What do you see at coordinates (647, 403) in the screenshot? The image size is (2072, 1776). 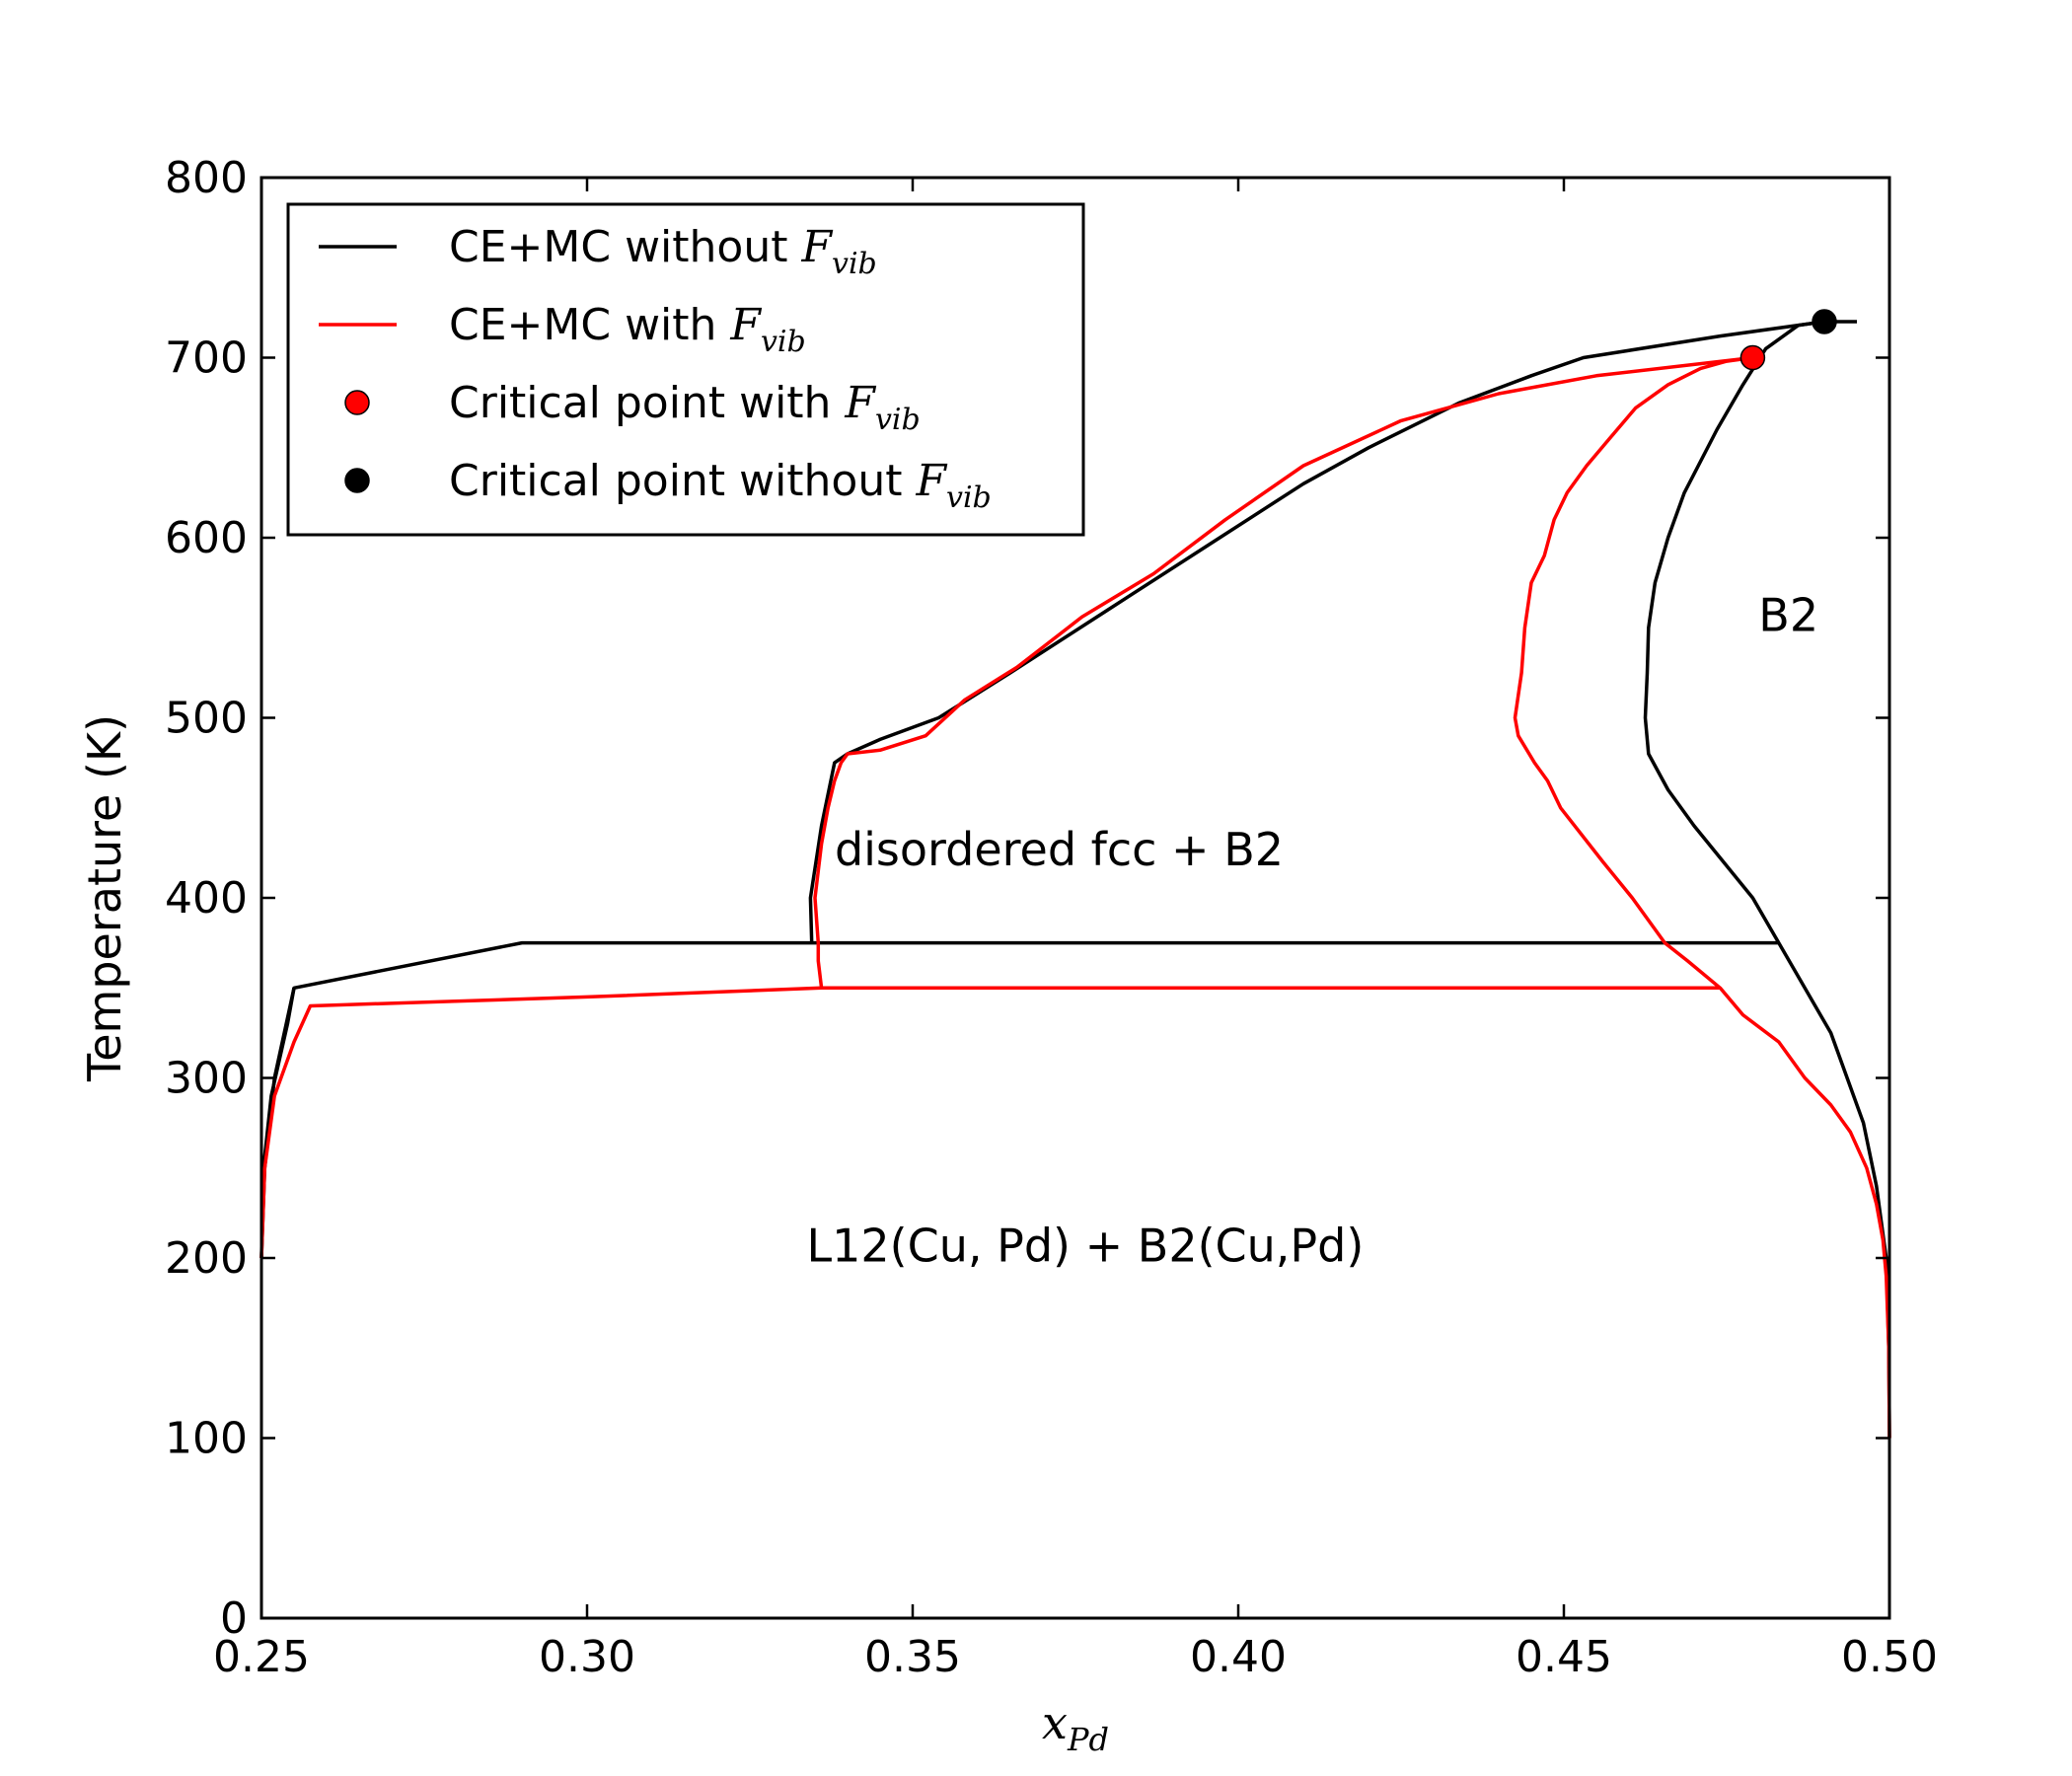 I see `legend-label-text-2: Critical point with` at bounding box center [647, 403].